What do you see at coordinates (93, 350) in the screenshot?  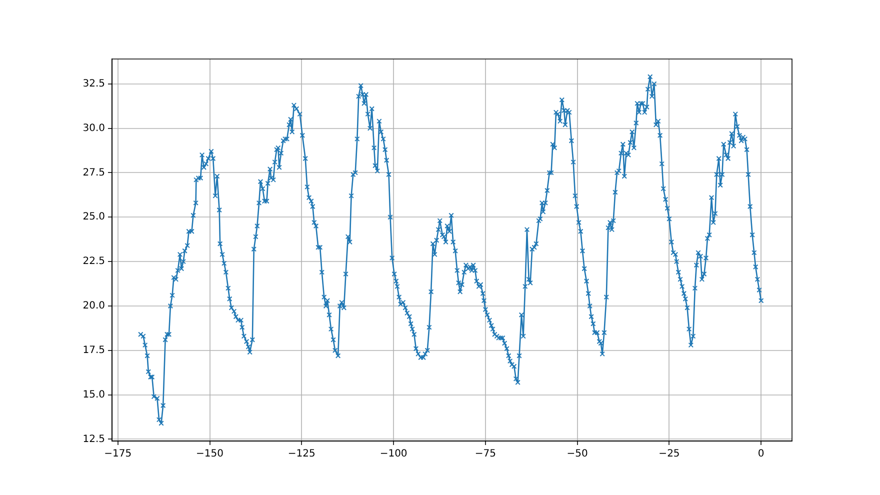 I see `y-tick-label: 17.5` at bounding box center [93, 350].